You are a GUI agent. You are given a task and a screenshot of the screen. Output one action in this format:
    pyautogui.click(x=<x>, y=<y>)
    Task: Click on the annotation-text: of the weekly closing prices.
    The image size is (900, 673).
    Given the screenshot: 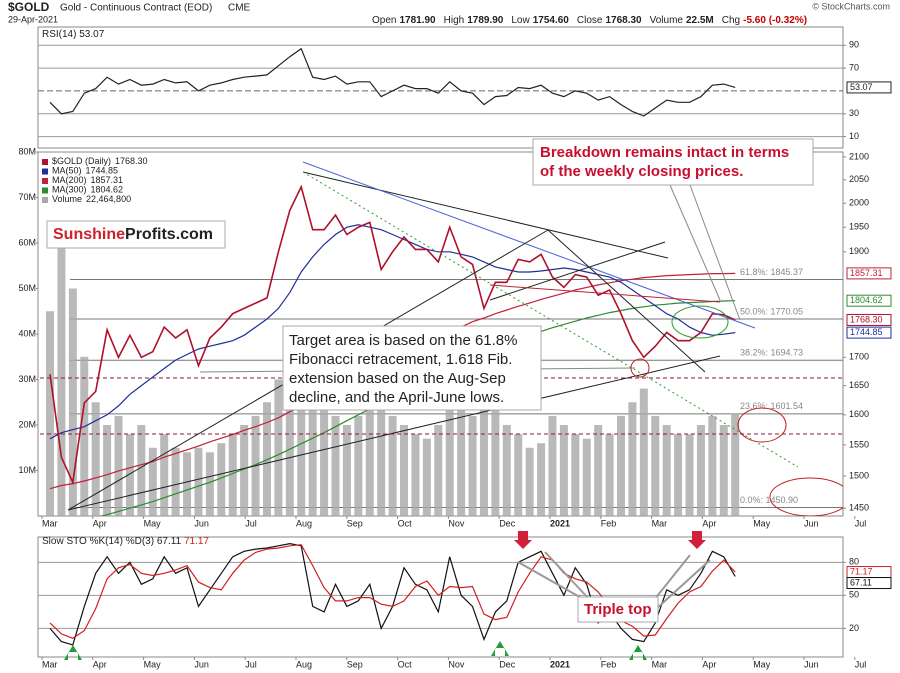 What is the action you would take?
    pyautogui.click(x=641, y=171)
    